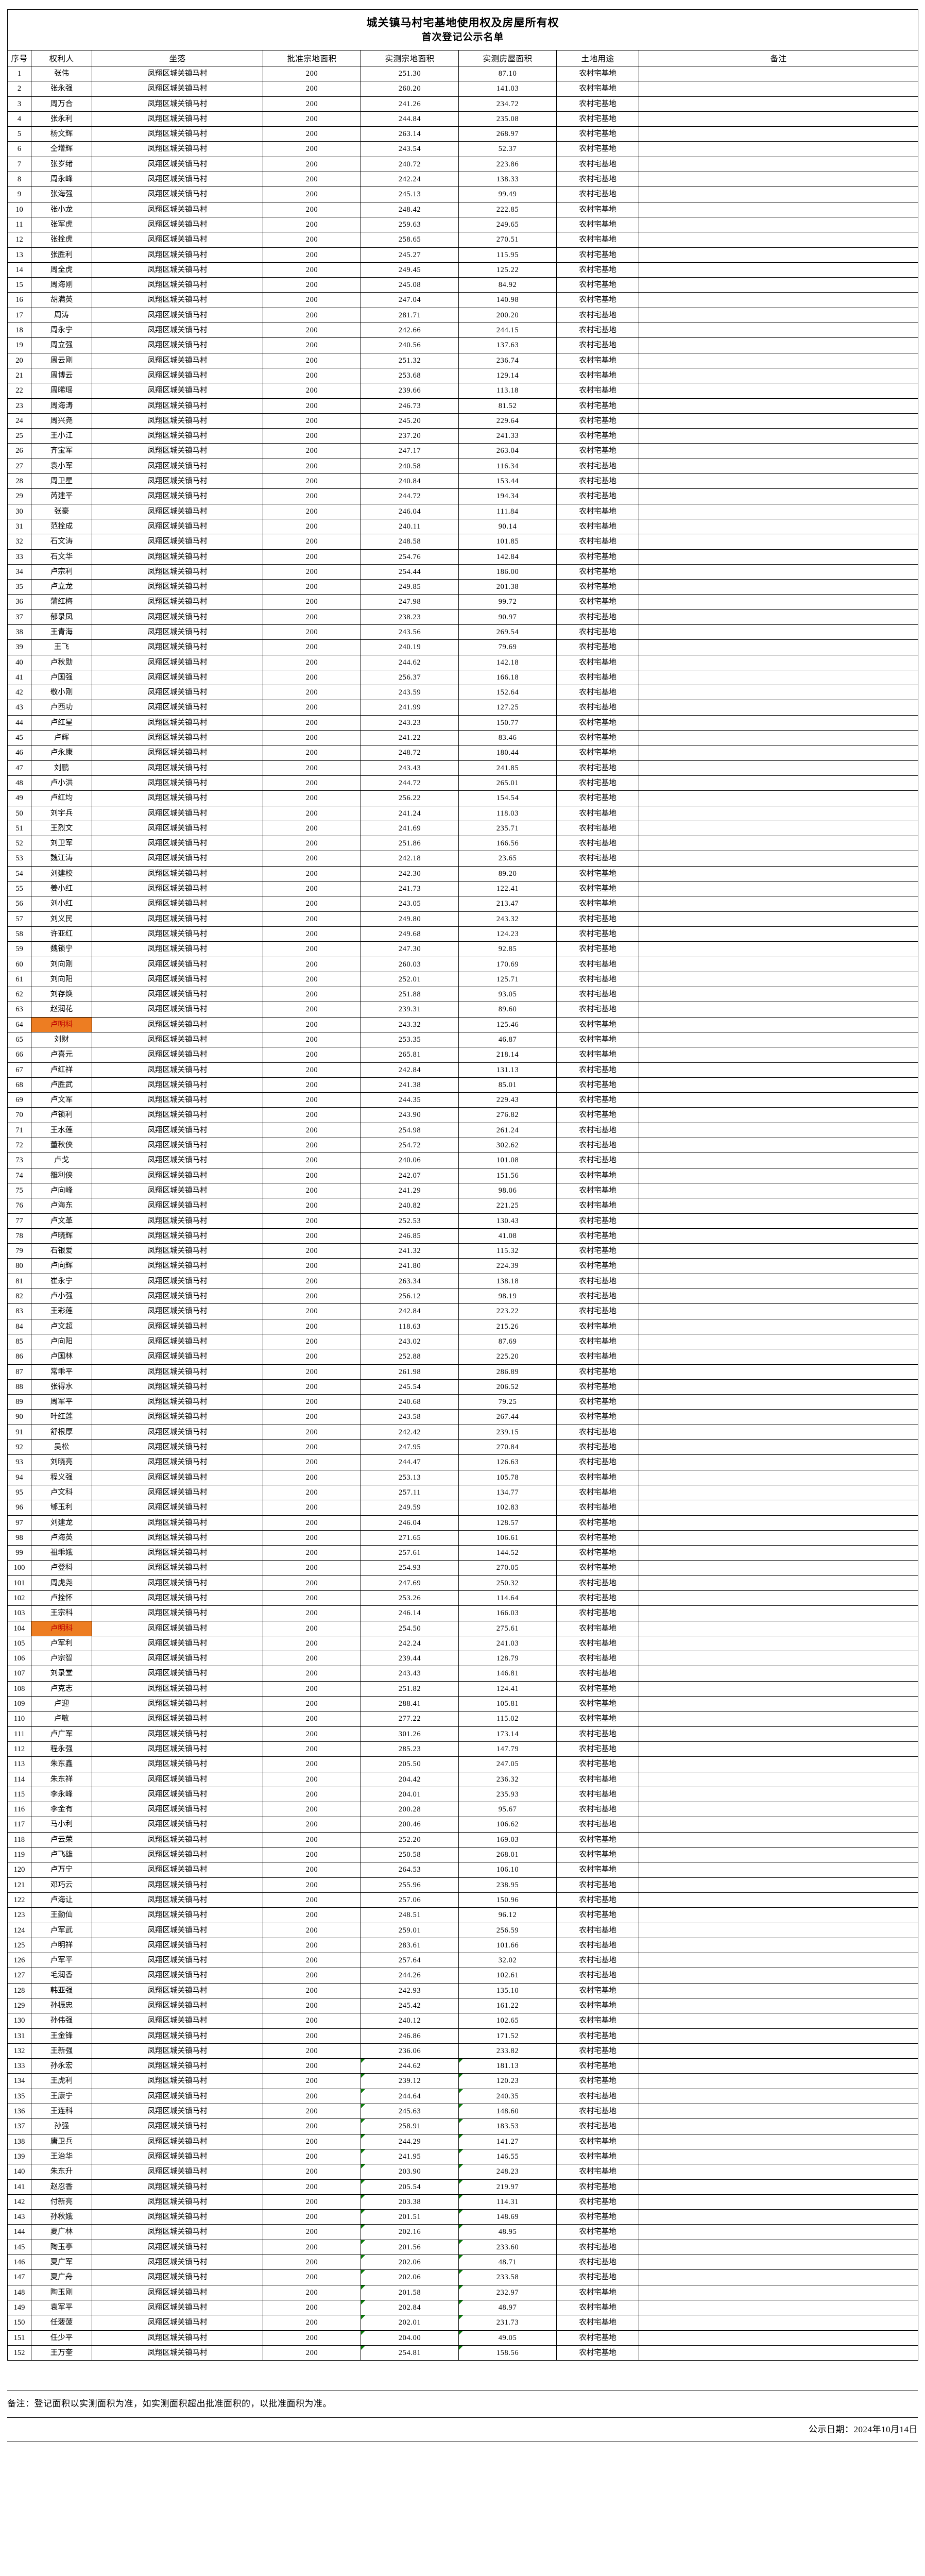 The height and width of the screenshot is (2576, 925). I want to click on cell-house: 229.43, so click(507, 1100).